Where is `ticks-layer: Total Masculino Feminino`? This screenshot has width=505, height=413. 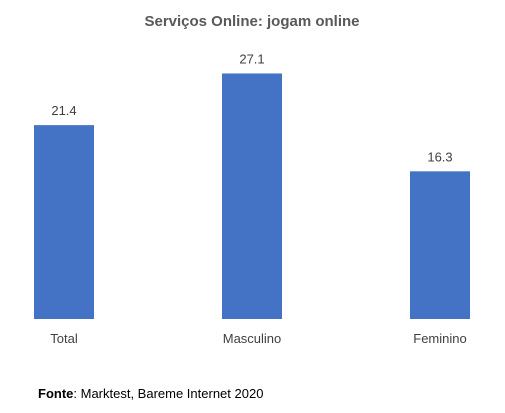 ticks-layer: Total Masculino Feminino is located at coordinates (258, 338).